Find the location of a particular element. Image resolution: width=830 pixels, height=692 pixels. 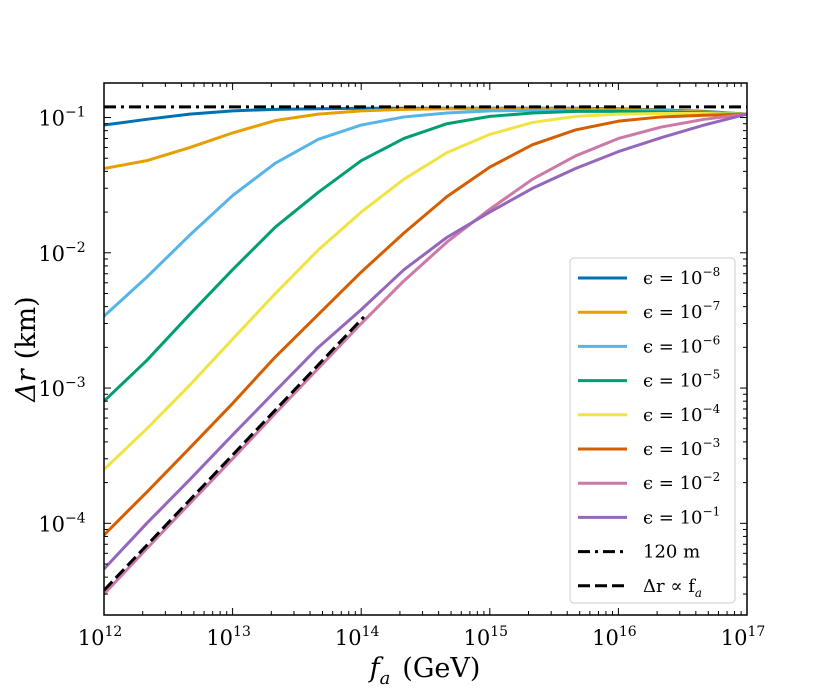

x-axis-label: fa (GeV) is located at coordinates (424, 671).